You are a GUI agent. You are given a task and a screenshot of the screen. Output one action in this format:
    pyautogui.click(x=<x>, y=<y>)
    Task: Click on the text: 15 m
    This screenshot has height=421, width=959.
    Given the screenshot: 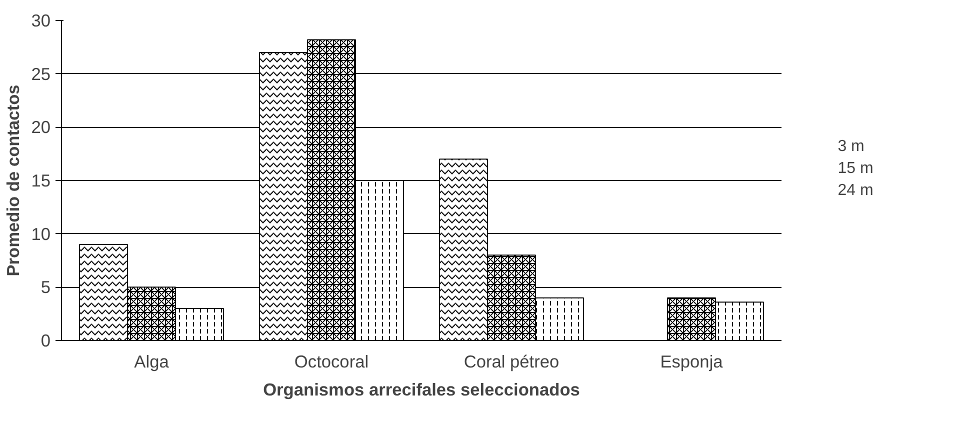 What is the action you would take?
    pyautogui.click(x=856, y=169)
    